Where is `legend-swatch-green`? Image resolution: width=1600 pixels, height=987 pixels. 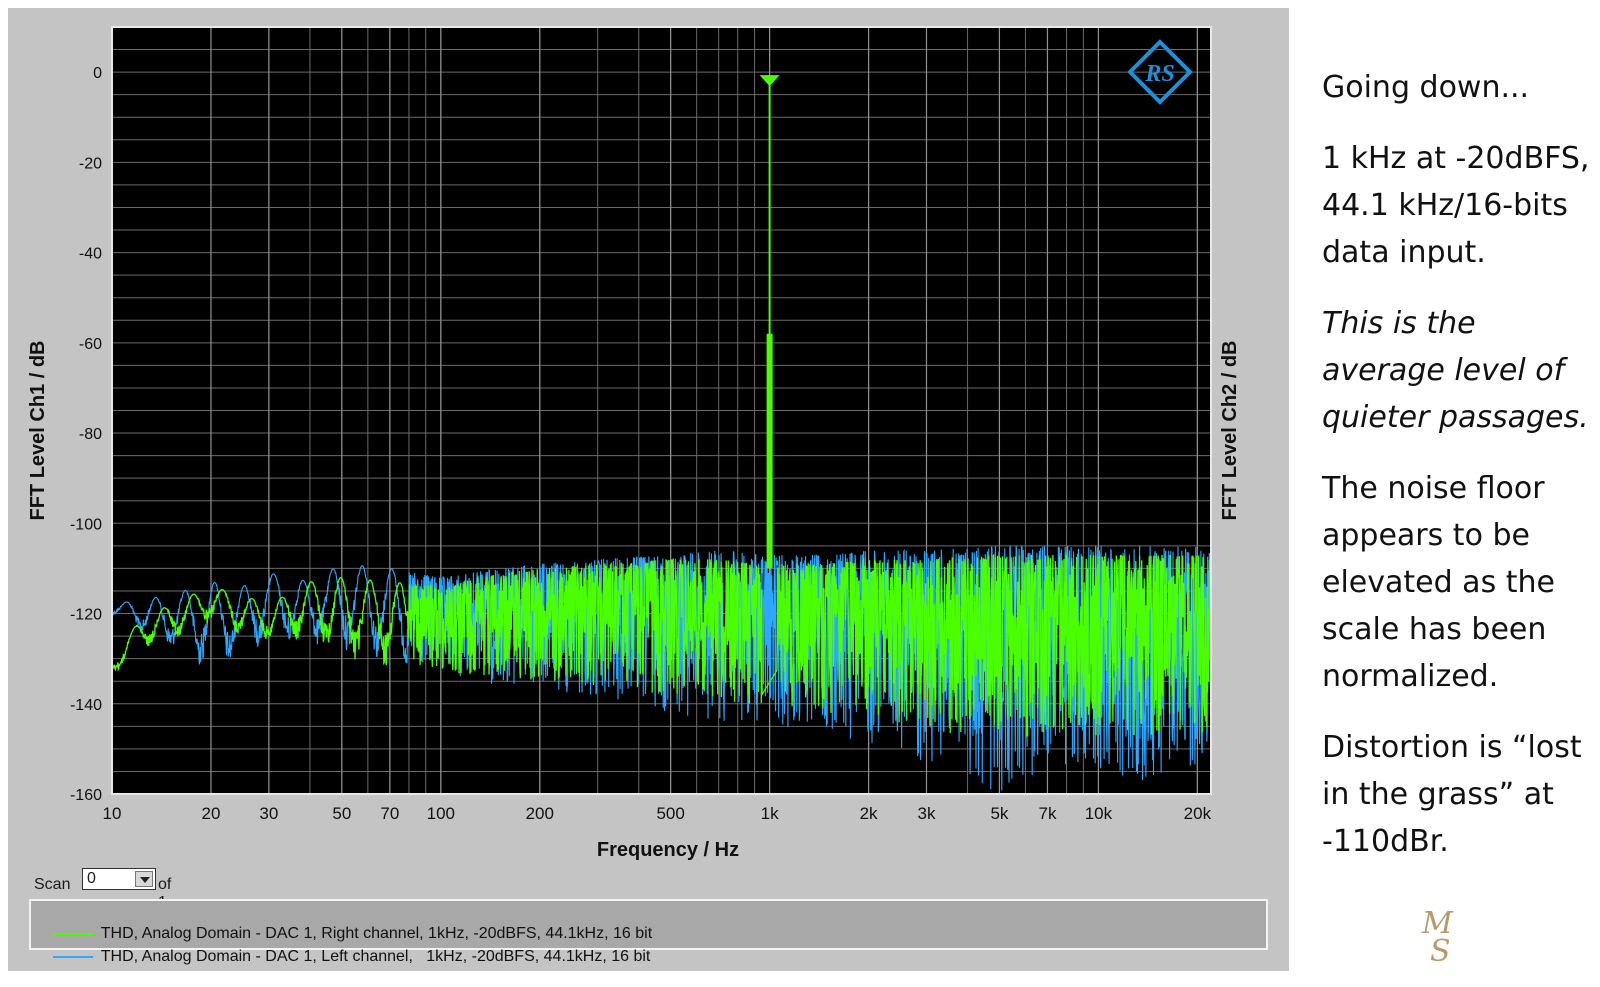 legend-swatch-green is located at coordinates (72, 933).